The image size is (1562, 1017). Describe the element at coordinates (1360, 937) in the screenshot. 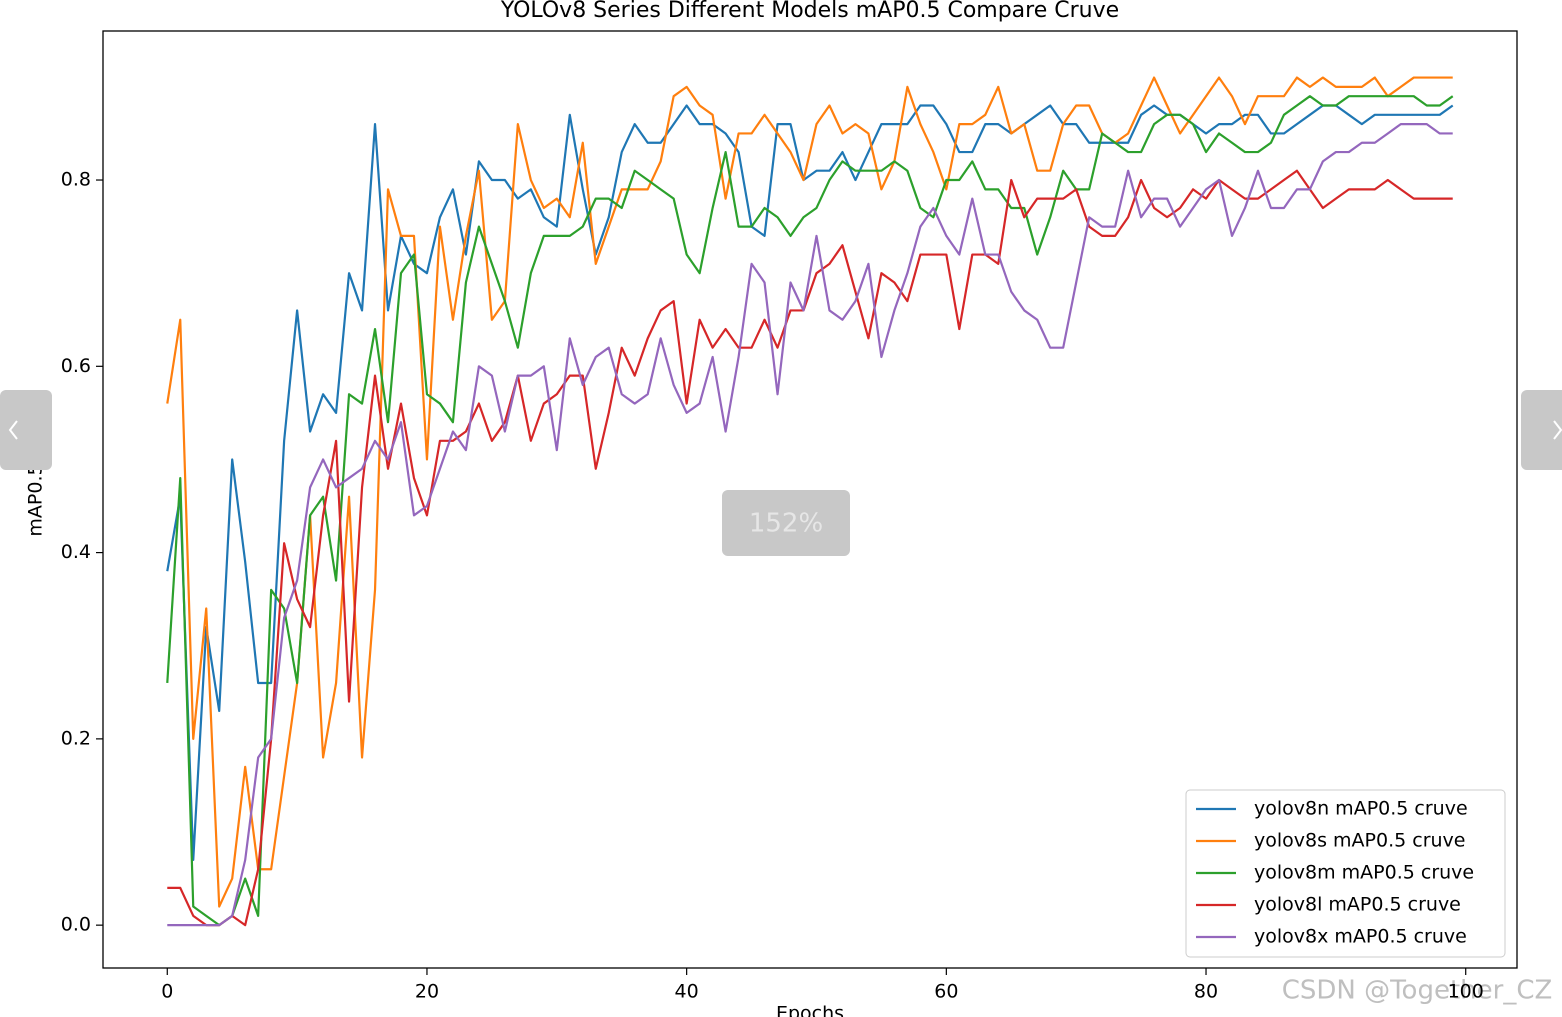

I see `legend-label: yolov8x mAP0.5 cruve` at that location.